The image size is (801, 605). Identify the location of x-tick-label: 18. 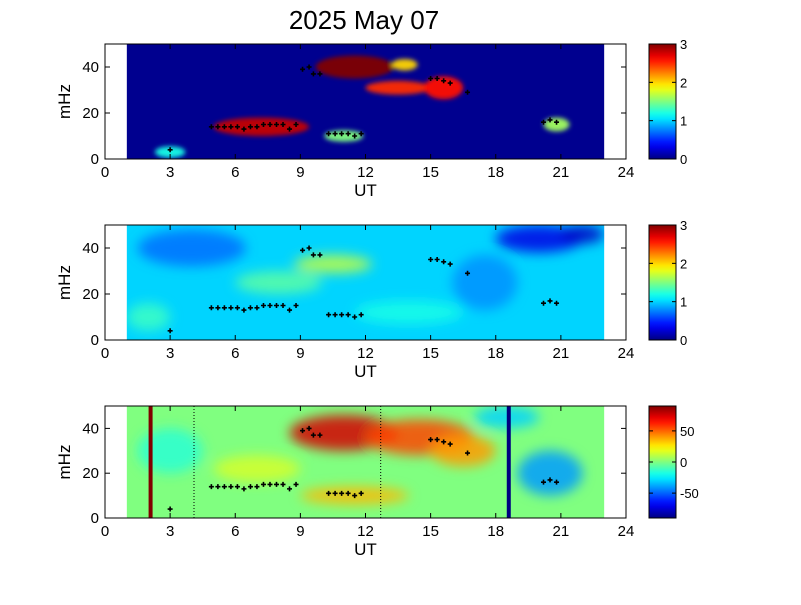
(495, 531).